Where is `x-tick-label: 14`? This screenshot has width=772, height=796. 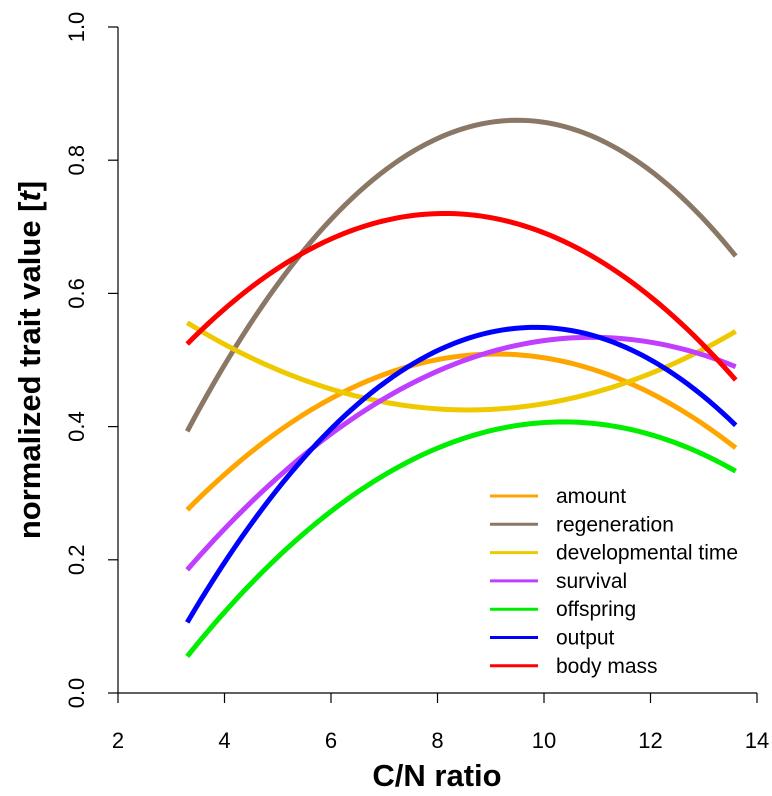
x-tick-label: 14 is located at coordinates (757, 740).